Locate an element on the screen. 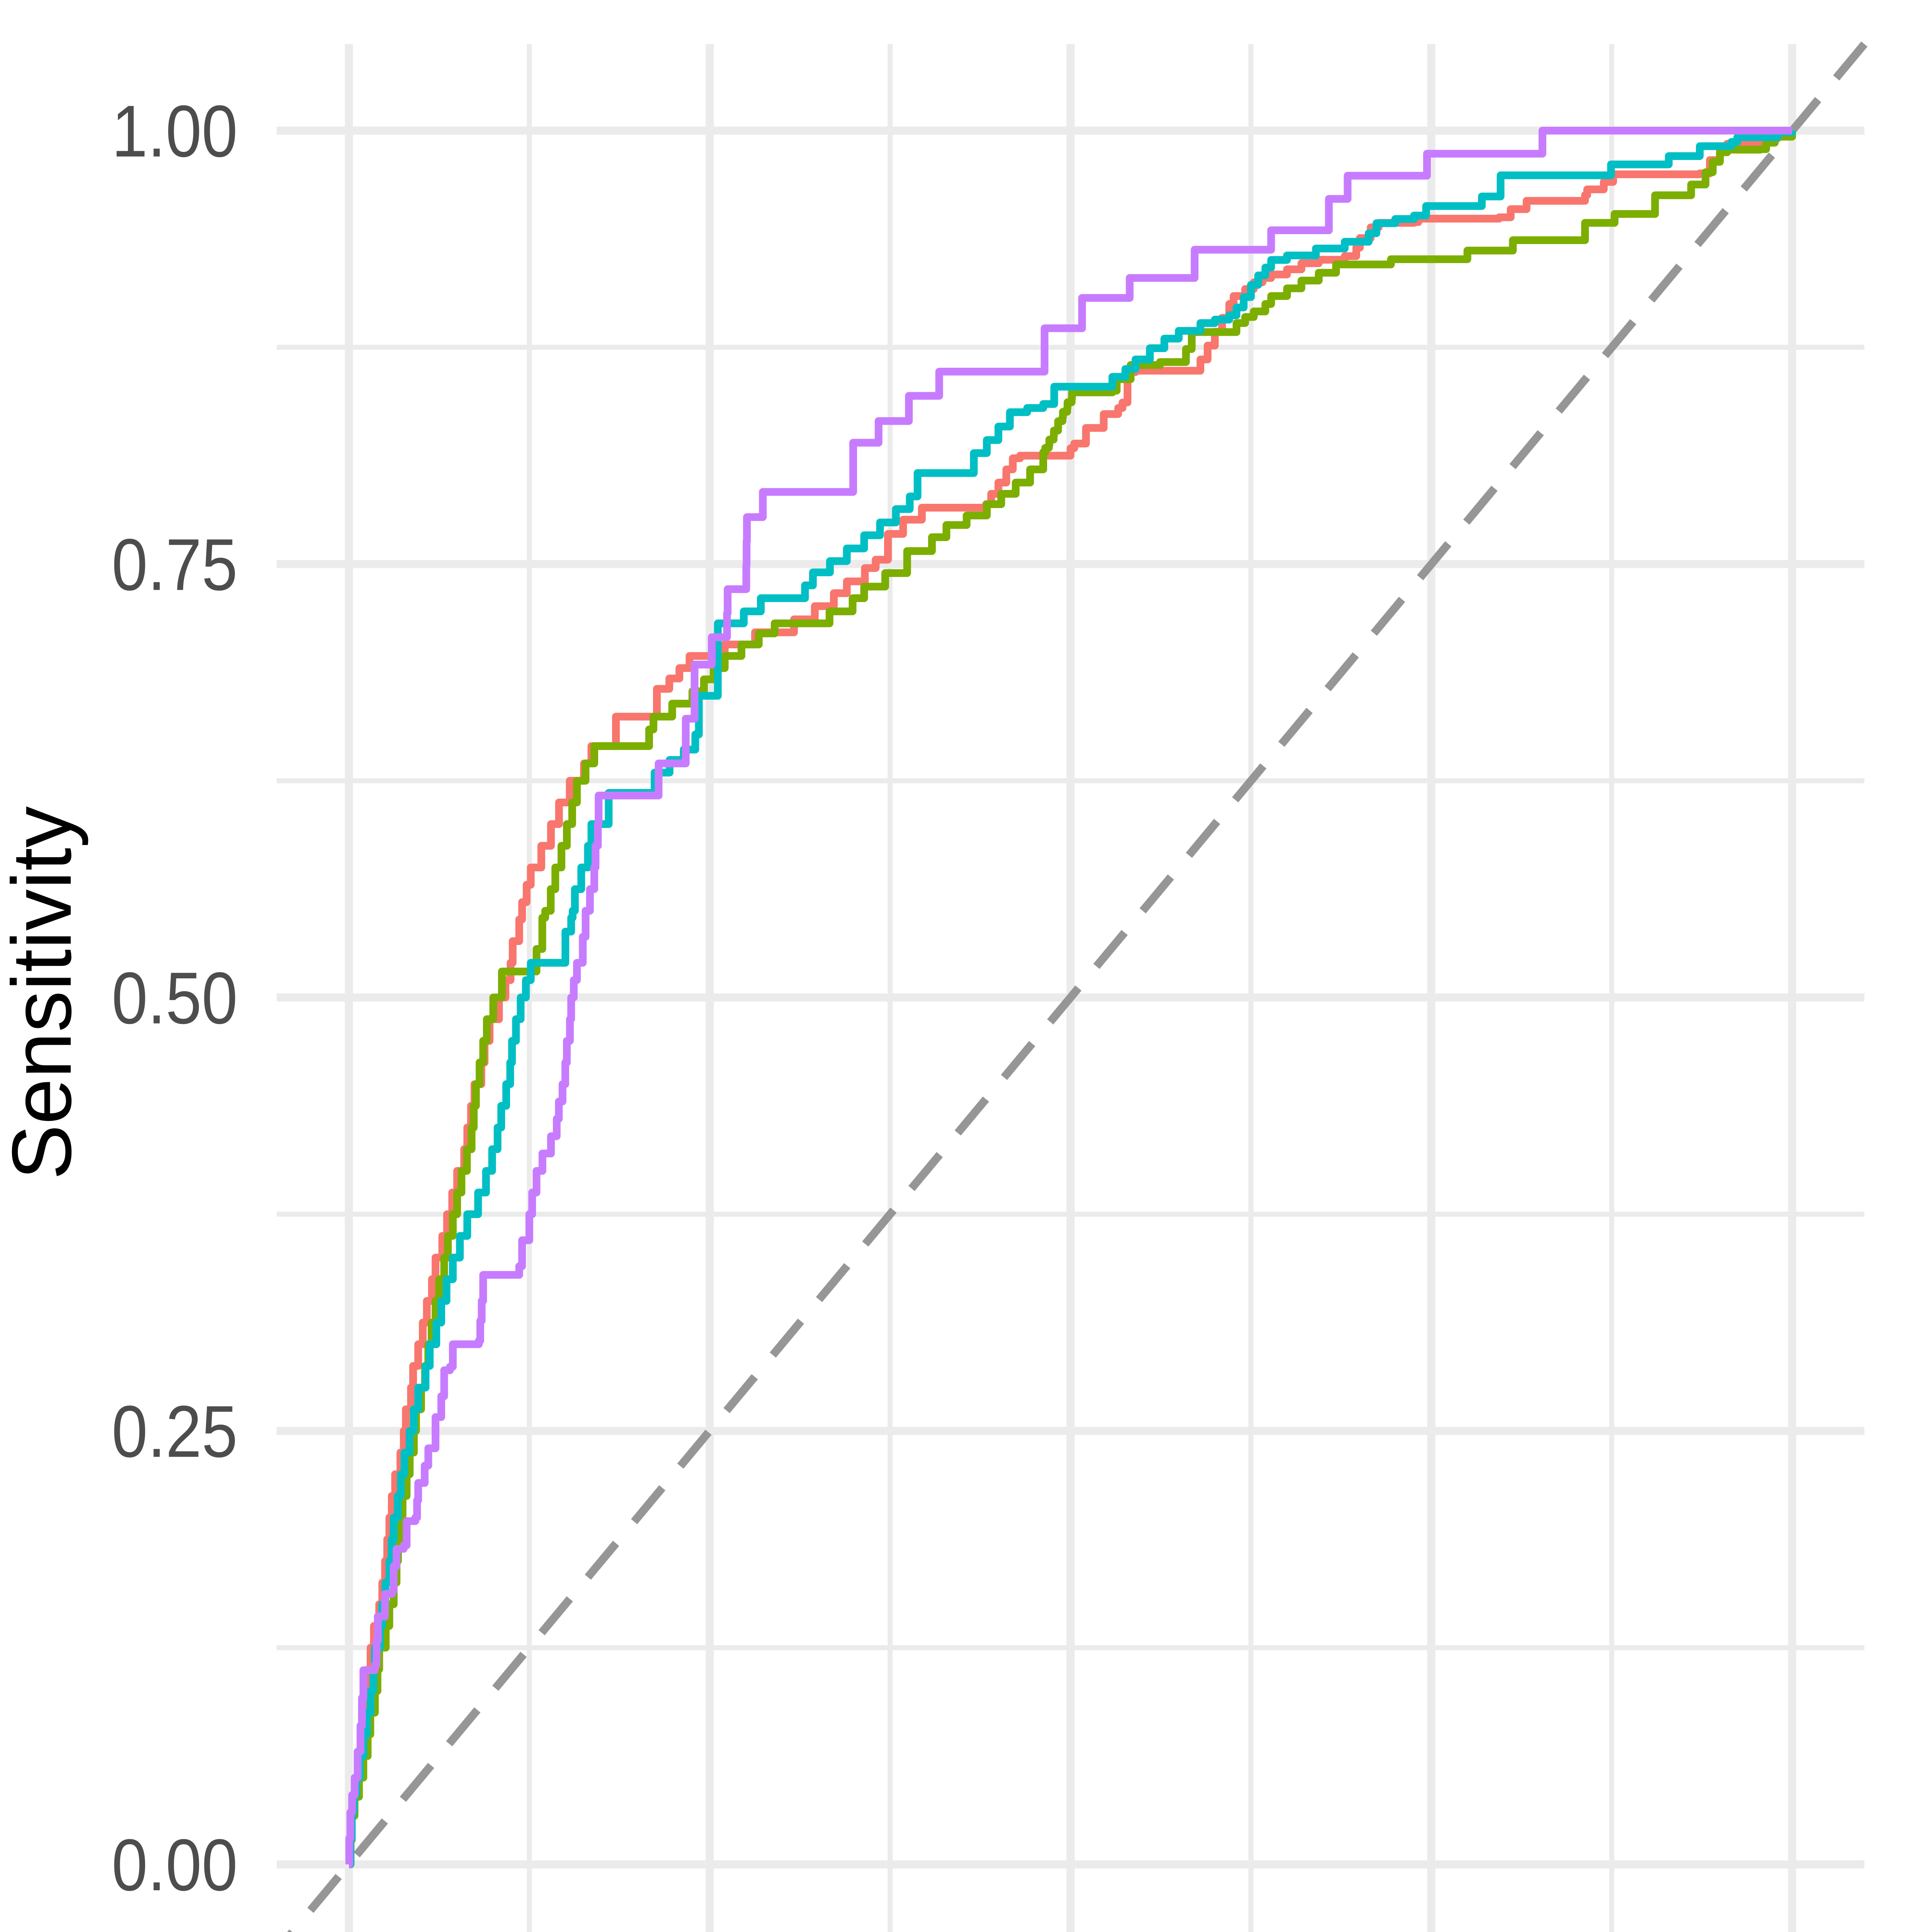  svg-text: 1.00 is located at coordinates (175, 131).